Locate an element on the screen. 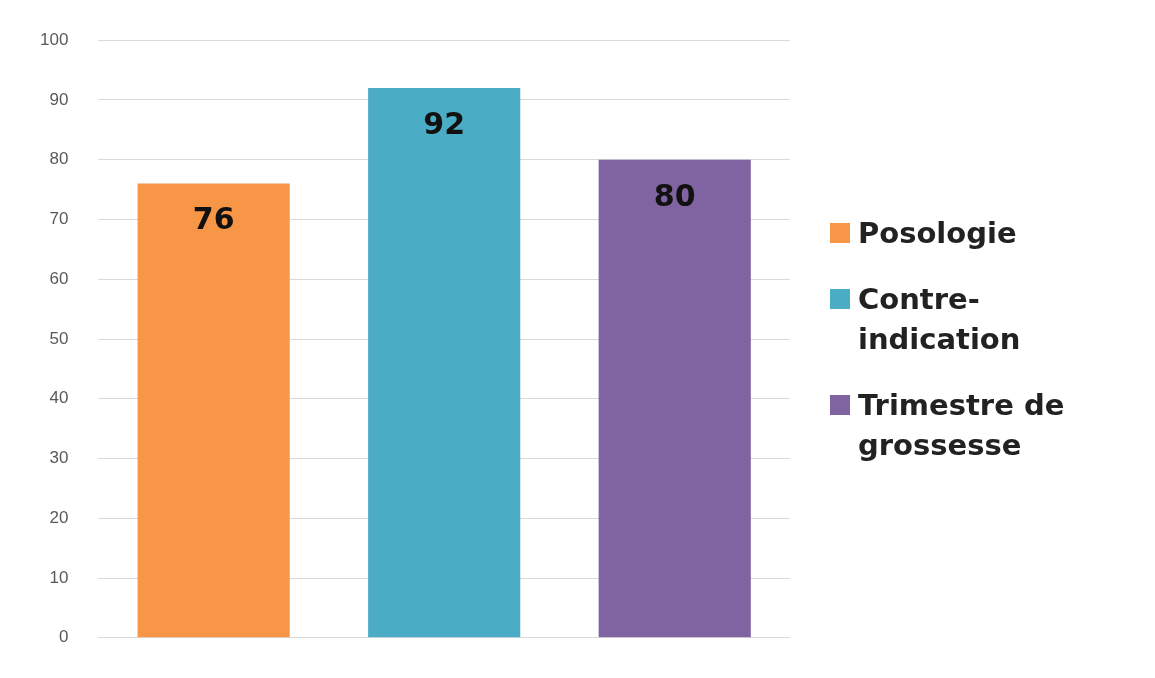 The width and height of the screenshot is (1155, 678). y-tick-label: 90 is located at coordinates (59, 99).